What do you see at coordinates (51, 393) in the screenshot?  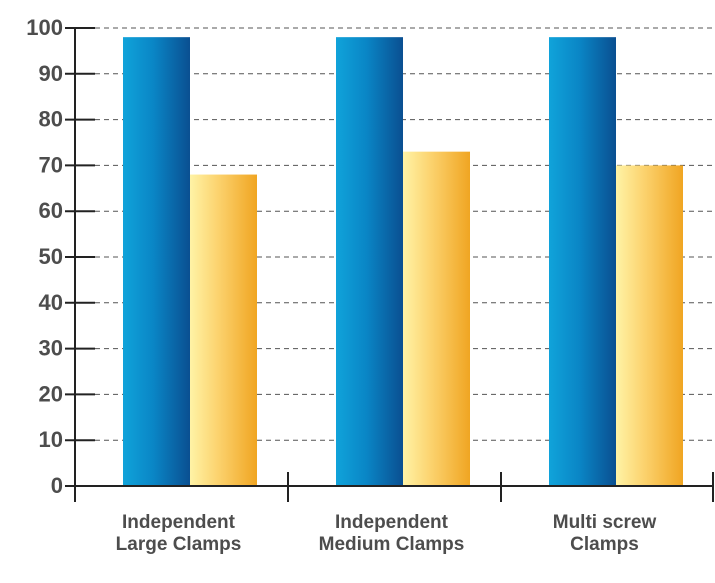 I see `y-tick-label: 20` at bounding box center [51, 393].